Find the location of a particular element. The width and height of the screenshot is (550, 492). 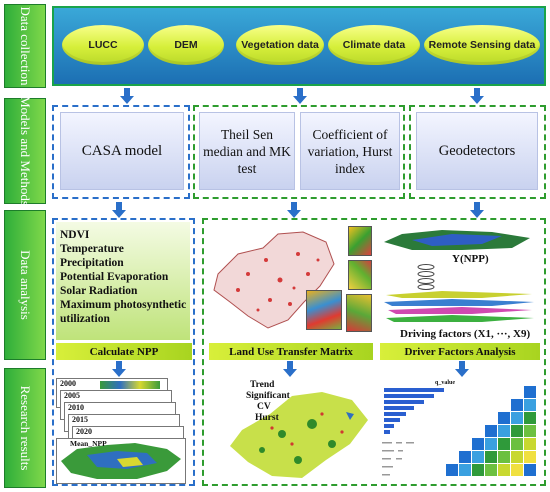

year-2000: 2000 is located at coordinates (68, 383).